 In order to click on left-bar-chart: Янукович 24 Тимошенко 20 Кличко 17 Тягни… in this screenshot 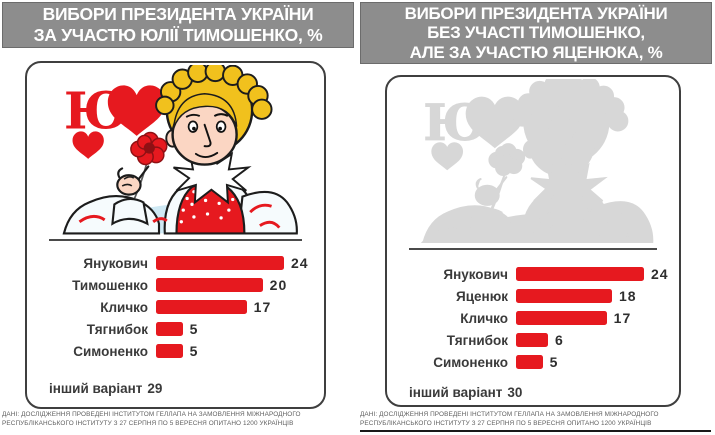, I will do `click(180, 307)`.